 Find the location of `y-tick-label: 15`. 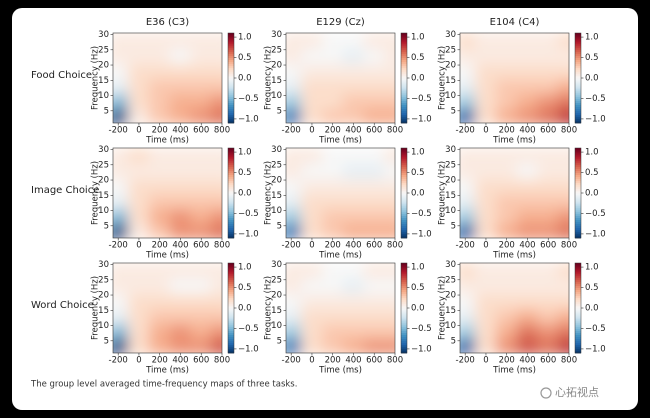

y-tick-label: 15 is located at coordinates (276, 311).